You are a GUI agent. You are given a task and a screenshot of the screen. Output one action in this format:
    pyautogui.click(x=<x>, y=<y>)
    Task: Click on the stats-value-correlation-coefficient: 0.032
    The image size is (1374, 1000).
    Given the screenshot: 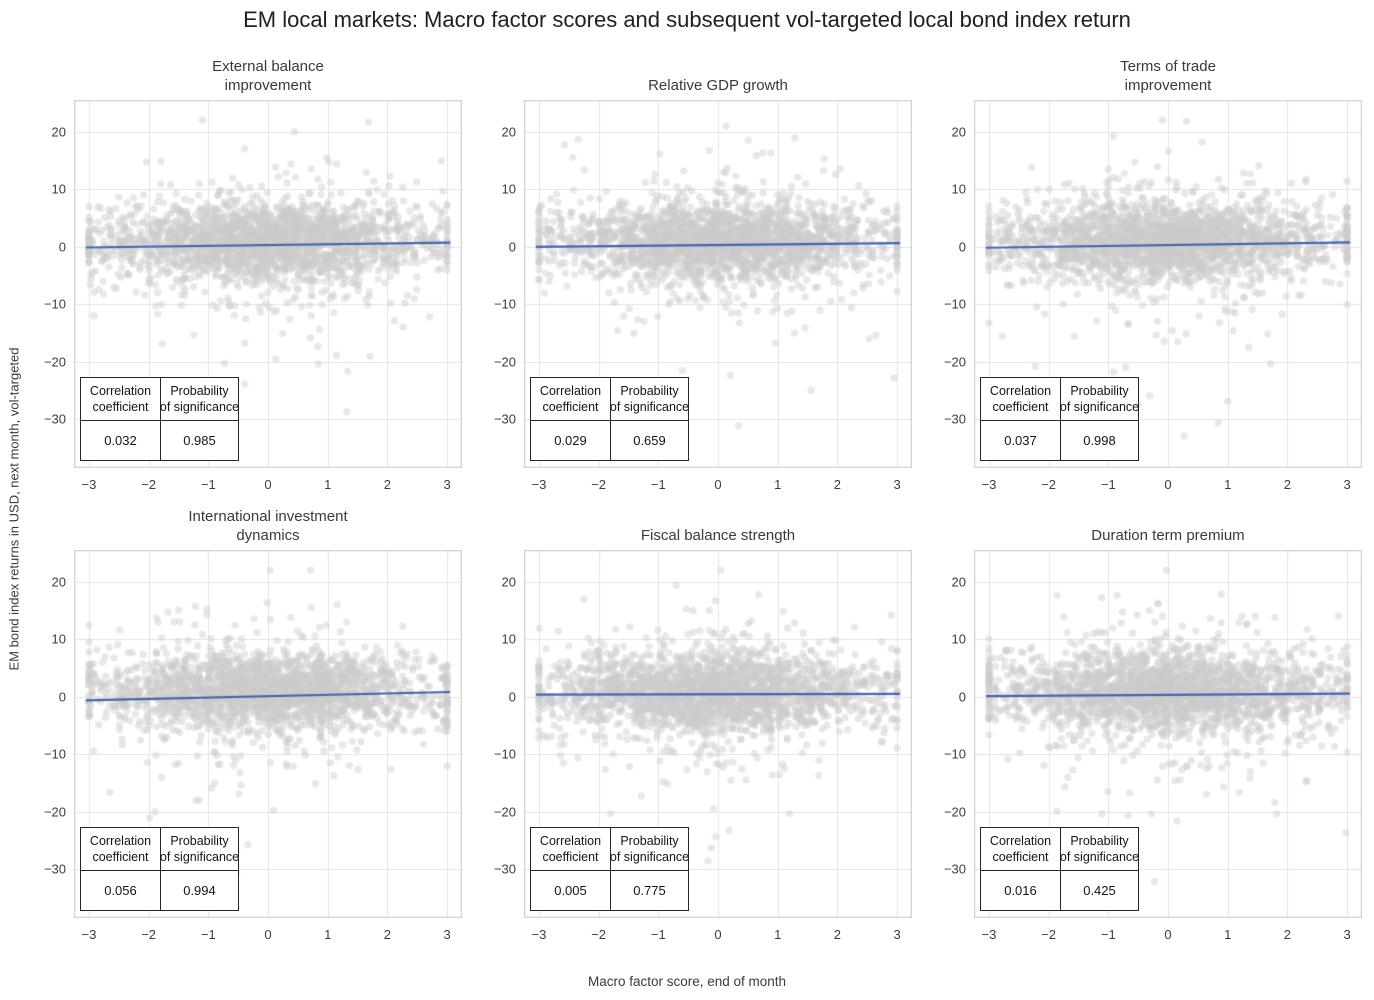 What is the action you would take?
    pyautogui.click(x=121, y=441)
    